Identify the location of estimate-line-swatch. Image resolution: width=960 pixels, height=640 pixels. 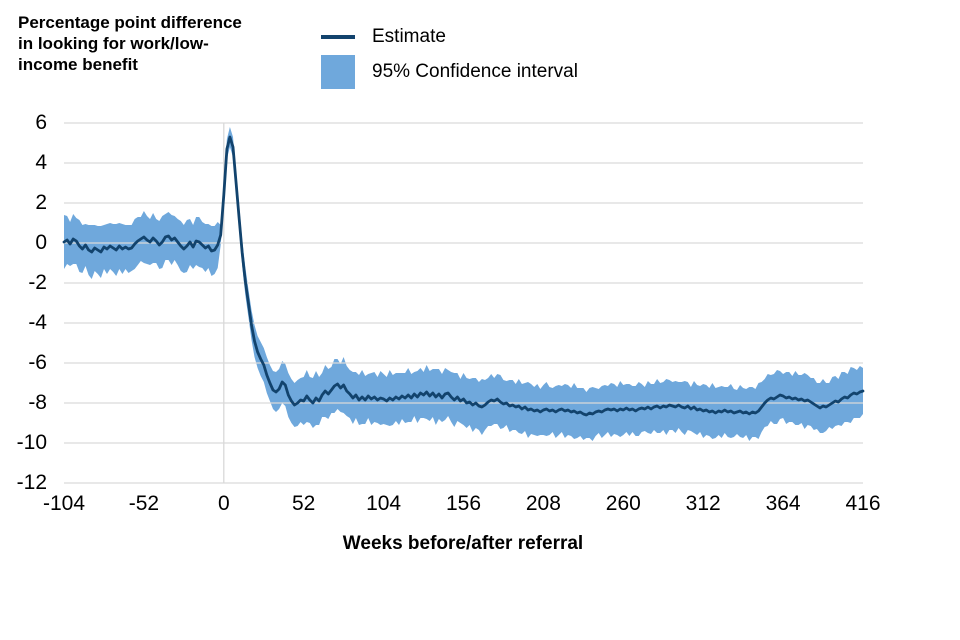
(338, 37).